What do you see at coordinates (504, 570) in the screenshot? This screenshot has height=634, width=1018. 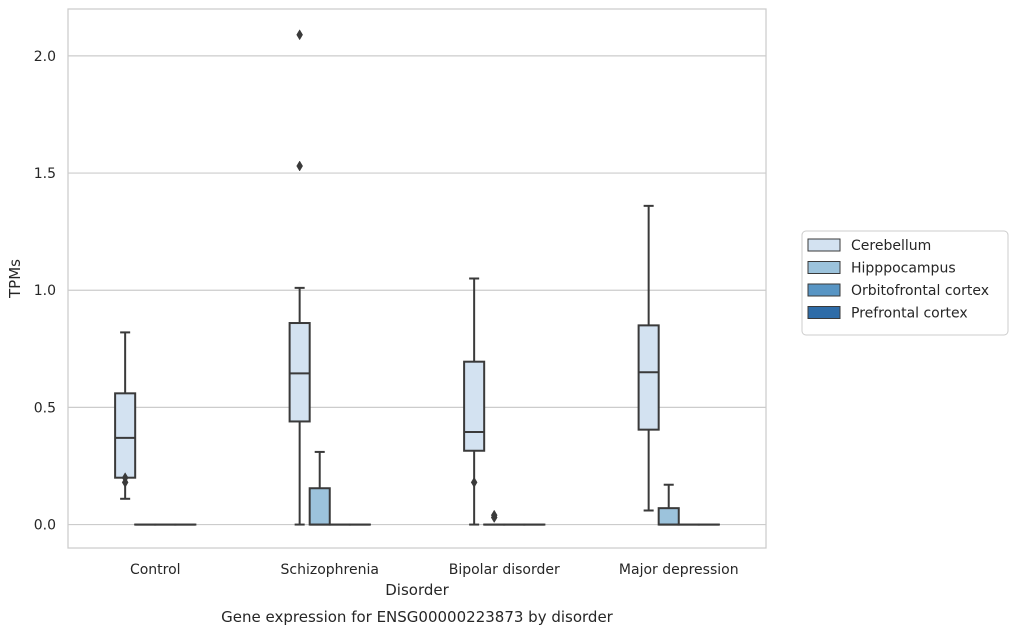 I see `x-tick-label: Bipolar disorder` at bounding box center [504, 570].